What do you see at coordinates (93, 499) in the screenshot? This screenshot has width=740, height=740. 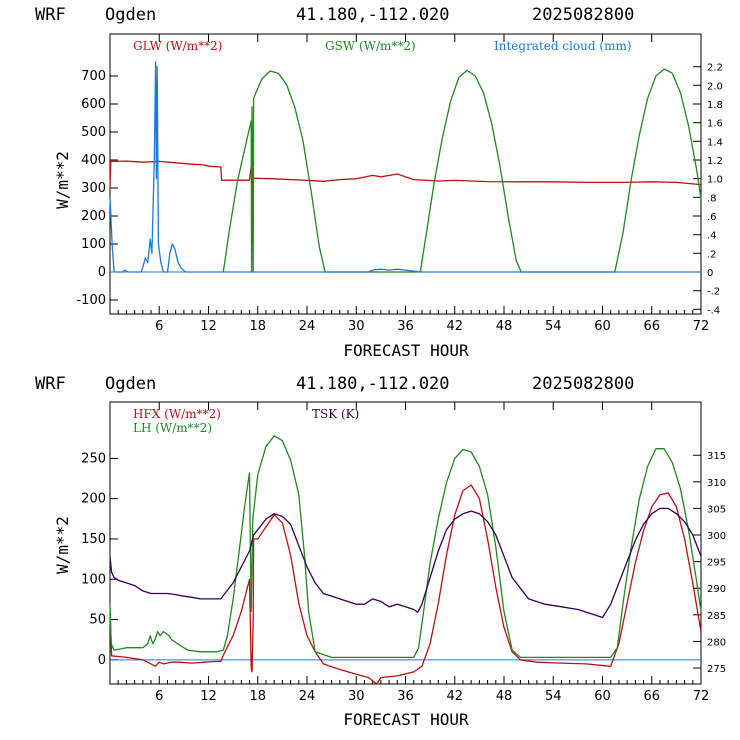 I see `bottom-y-tick-label: 200` at bounding box center [93, 499].